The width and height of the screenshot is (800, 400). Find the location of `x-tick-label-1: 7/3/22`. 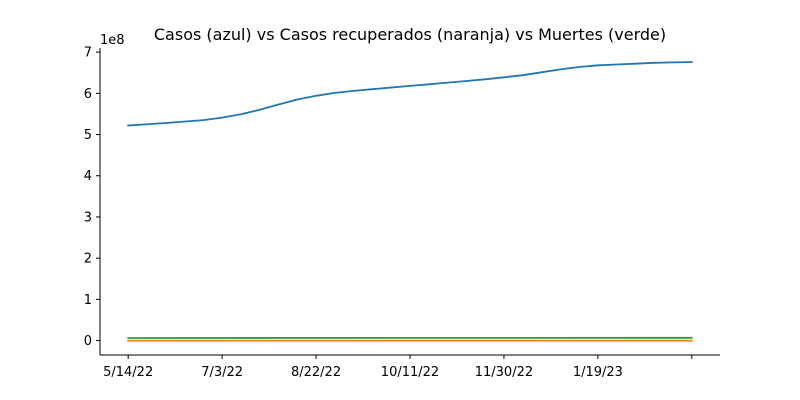

x-tick-label-1: 7/3/22 is located at coordinates (222, 372).